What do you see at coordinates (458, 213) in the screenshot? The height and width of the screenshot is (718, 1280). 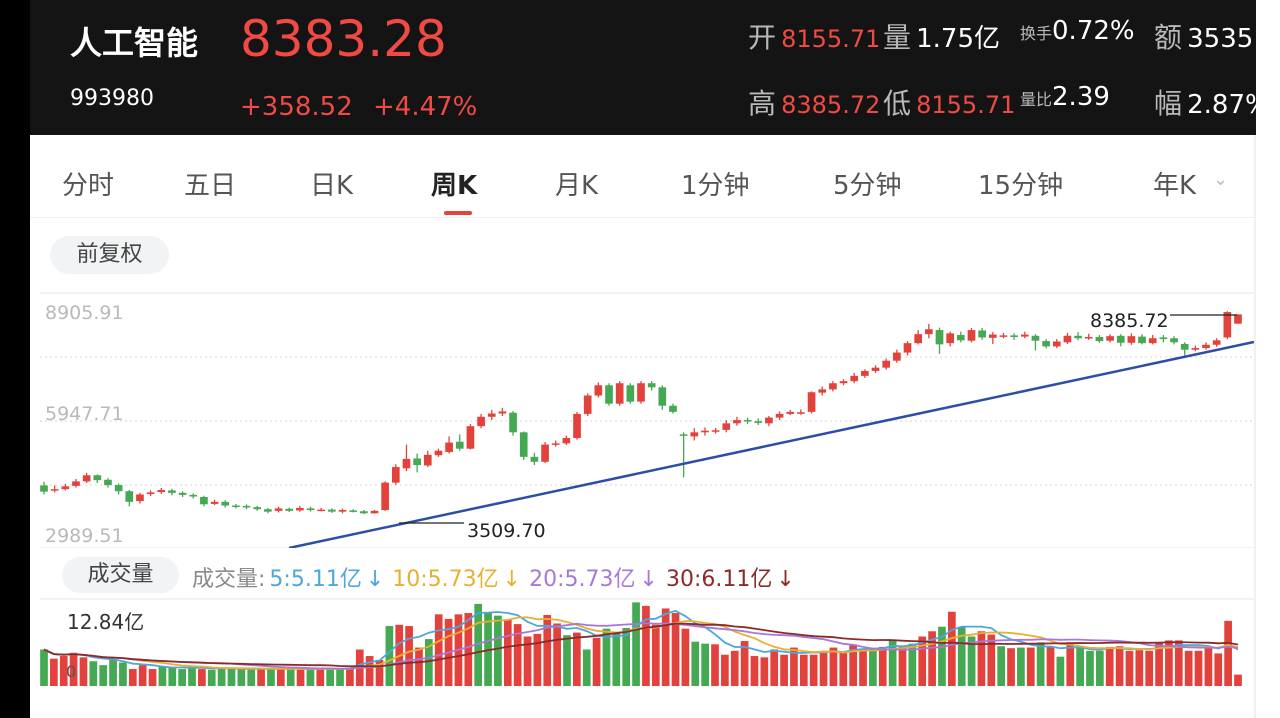 I see `active-tab-indicator` at bounding box center [458, 213].